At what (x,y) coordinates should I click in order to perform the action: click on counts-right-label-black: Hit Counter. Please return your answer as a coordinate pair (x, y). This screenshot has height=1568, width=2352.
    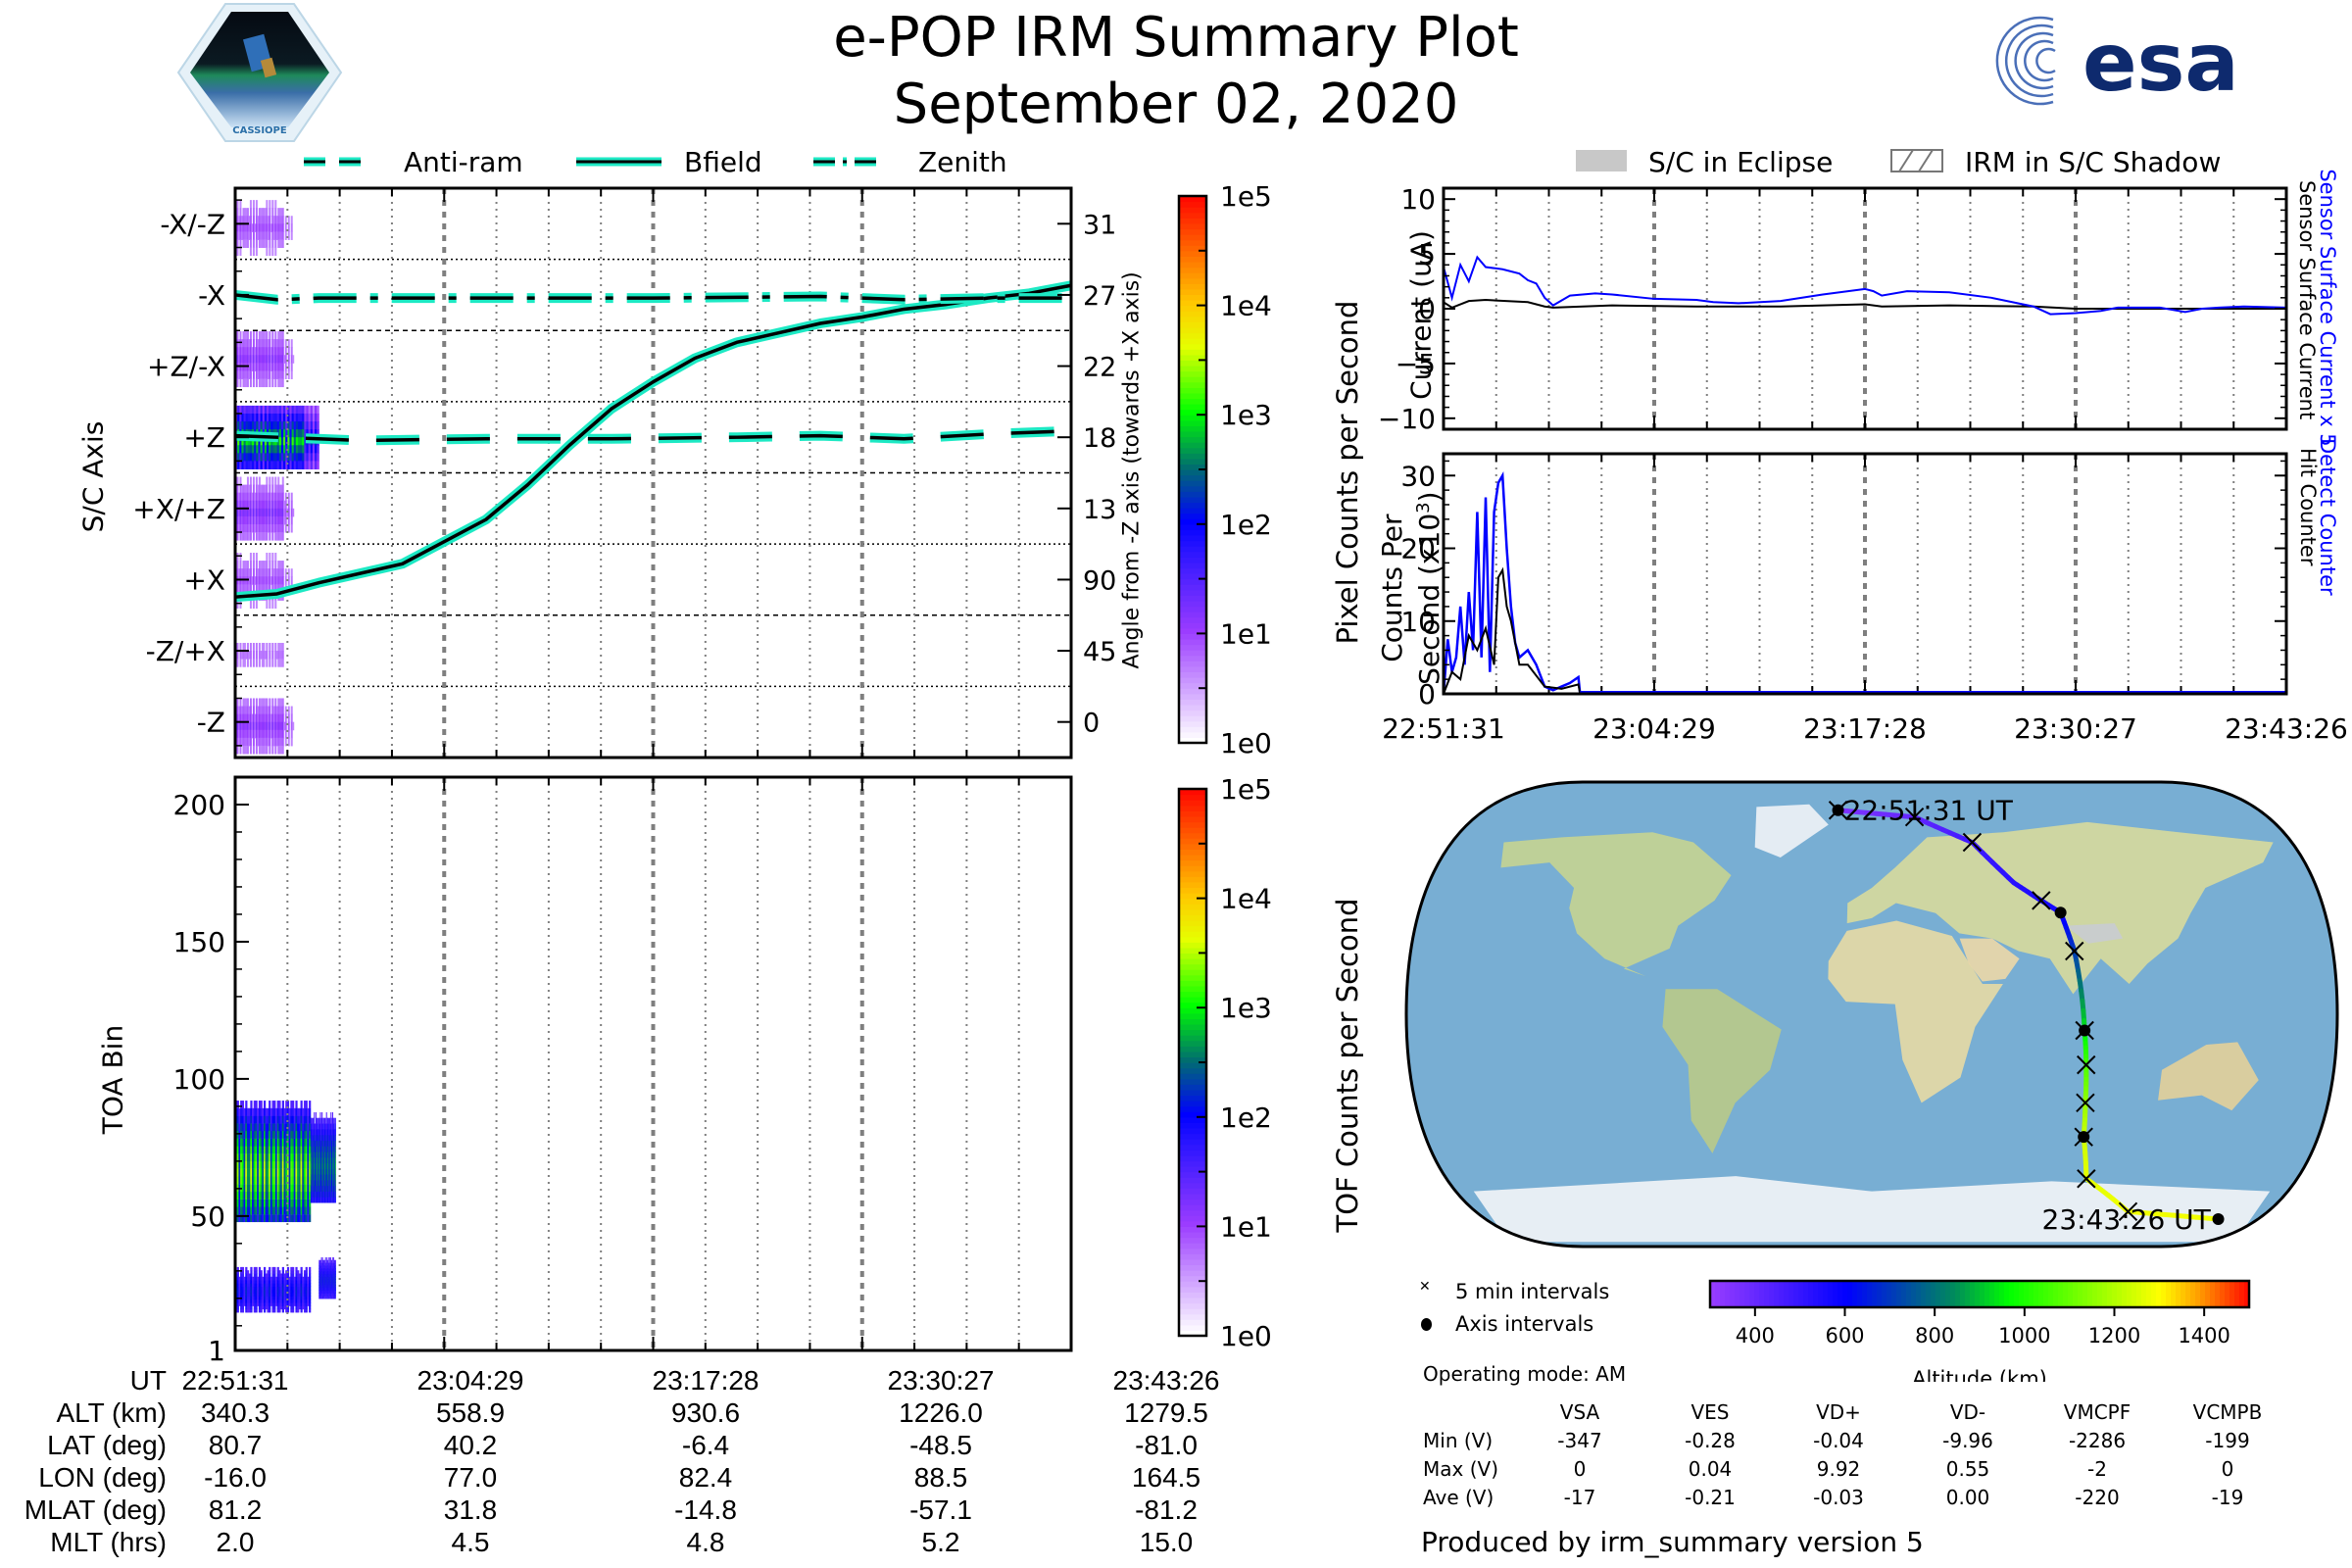
    Looking at the image, I should click on (2308, 507).